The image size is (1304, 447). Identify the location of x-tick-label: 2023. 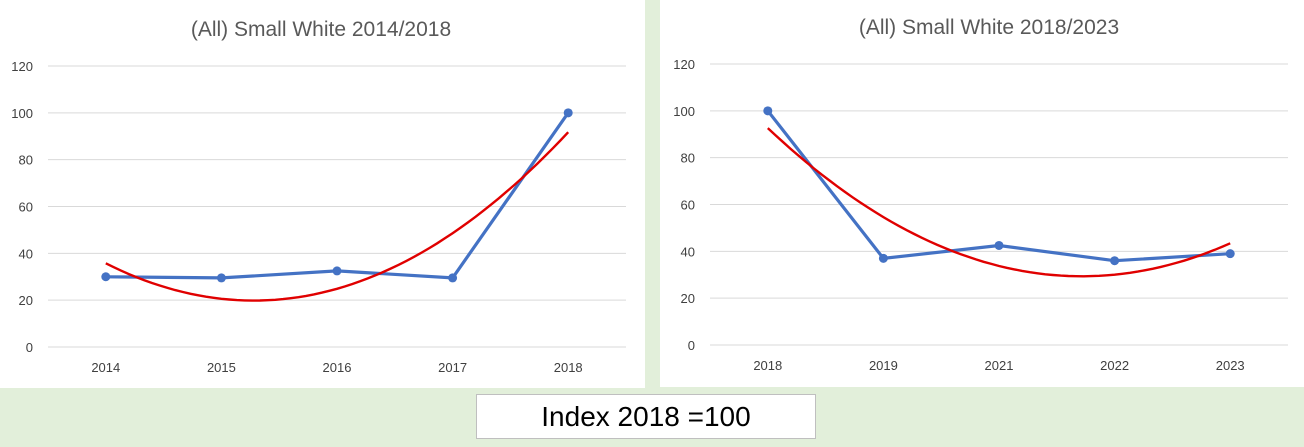
(1230, 365).